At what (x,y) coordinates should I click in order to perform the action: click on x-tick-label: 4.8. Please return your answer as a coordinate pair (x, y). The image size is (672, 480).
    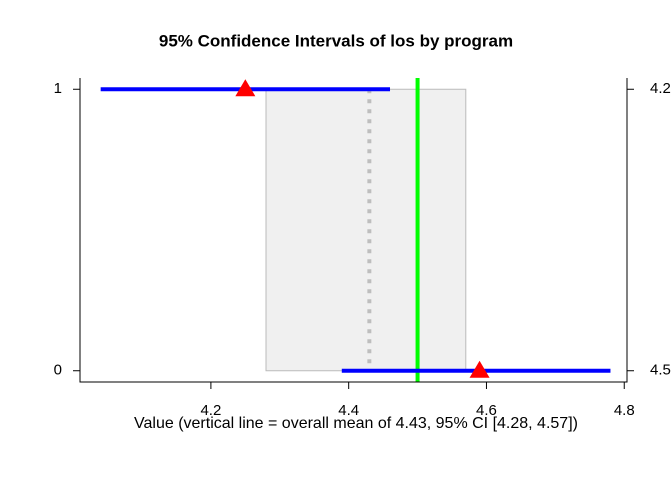
    Looking at the image, I should click on (624, 410).